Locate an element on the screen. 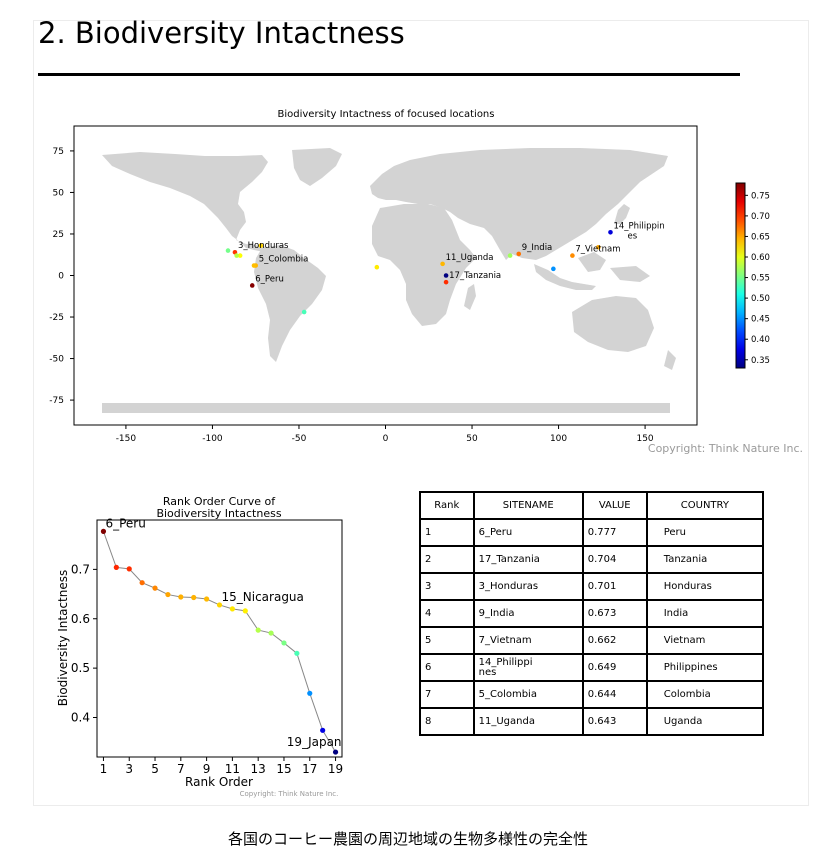  map-x-tick-label: -150 is located at coordinates (126, 439).